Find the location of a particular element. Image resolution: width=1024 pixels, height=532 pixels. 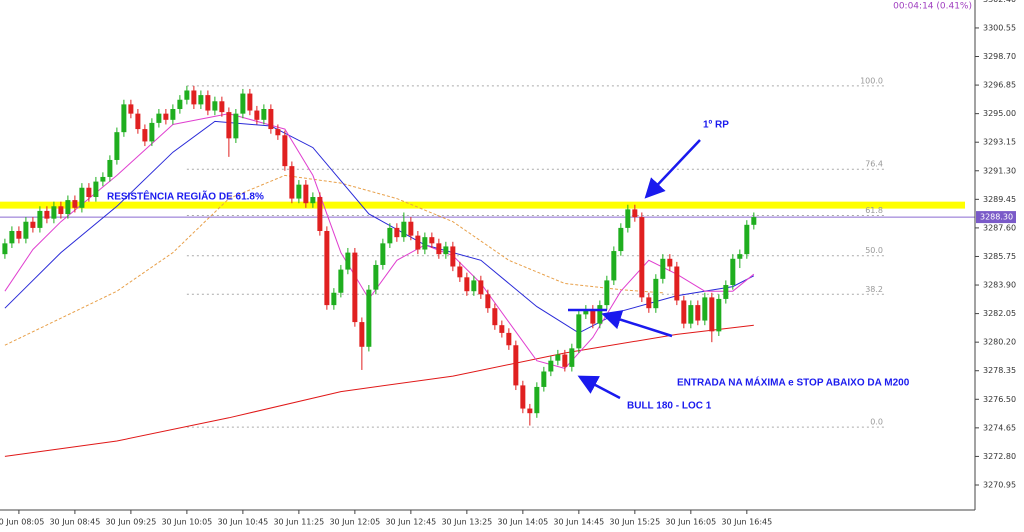

fib-label: 0.0 is located at coordinates (876, 422).